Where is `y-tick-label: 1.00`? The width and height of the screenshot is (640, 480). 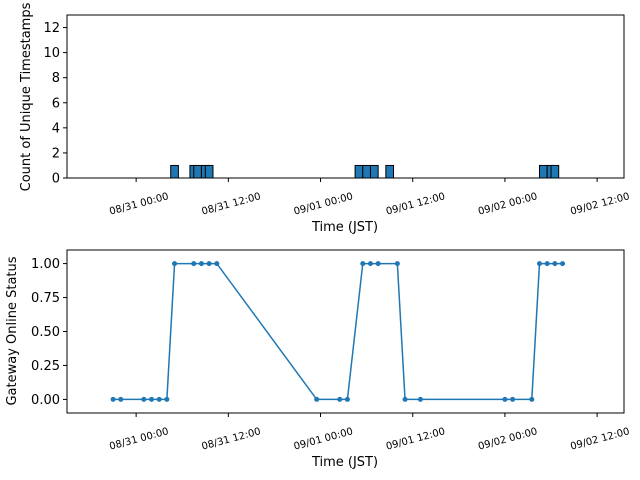
y-tick-label: 1.00 is located at coordinates (45, 264).